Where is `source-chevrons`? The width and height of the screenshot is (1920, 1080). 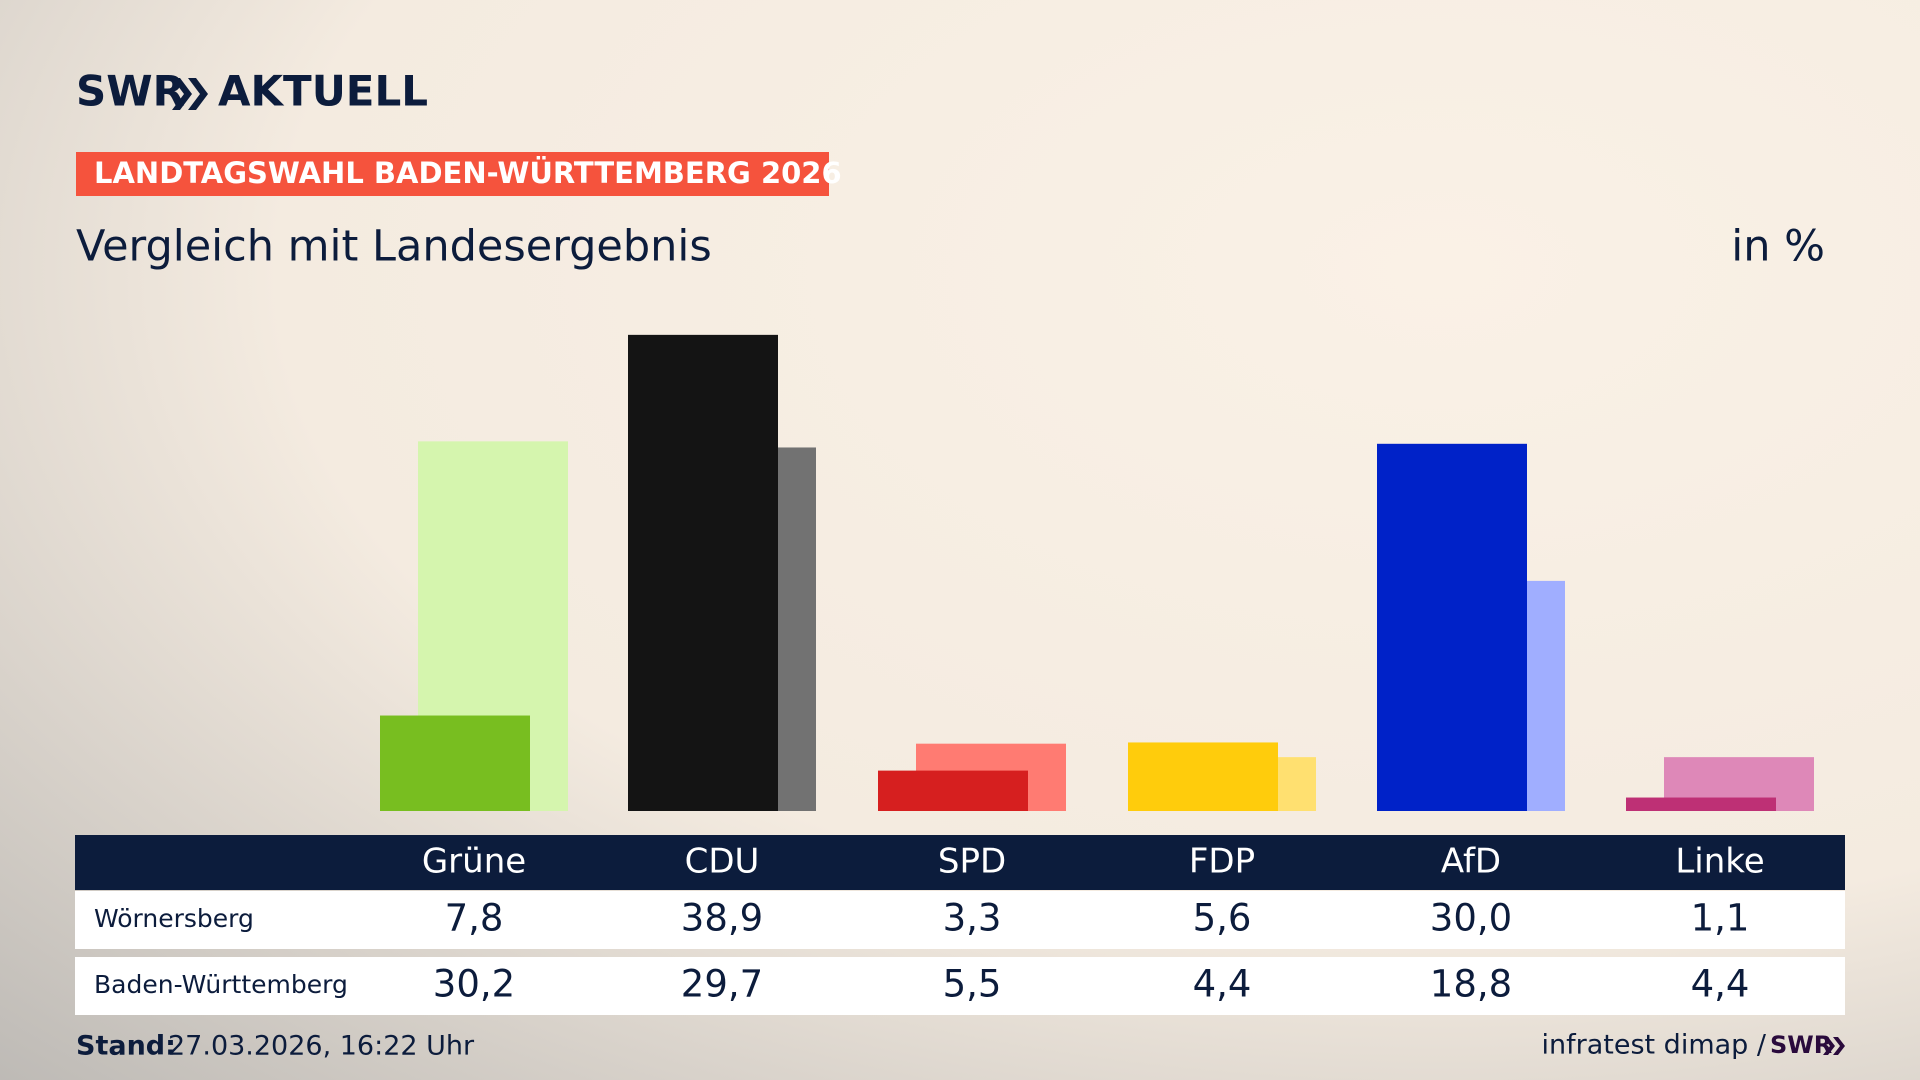
source-chevrons is located at coordinates (1834, 1046).